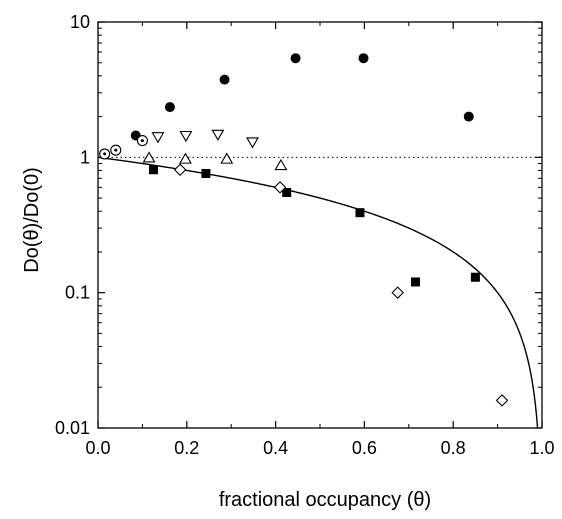 The image size is (562, 519). What do you see at coordinates (541, 448) in the screenshot?
I see `x-tick-label: 1.0` at bounding box center [541, 448].